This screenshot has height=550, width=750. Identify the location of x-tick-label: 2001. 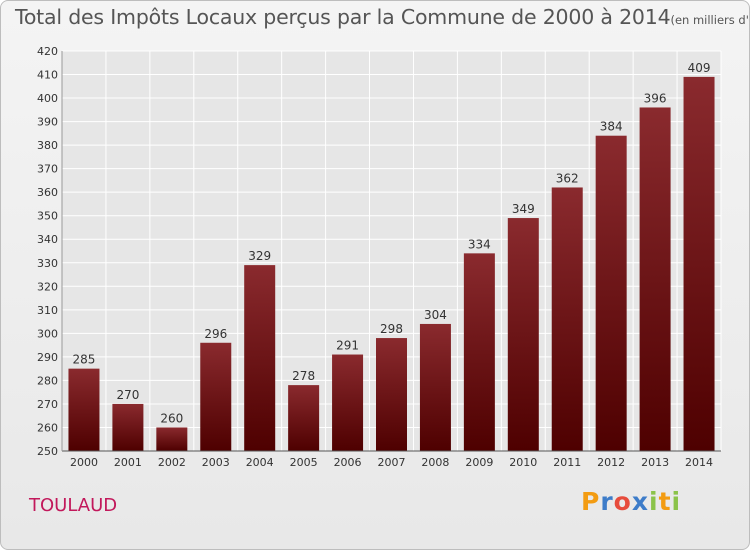
(128, 462).